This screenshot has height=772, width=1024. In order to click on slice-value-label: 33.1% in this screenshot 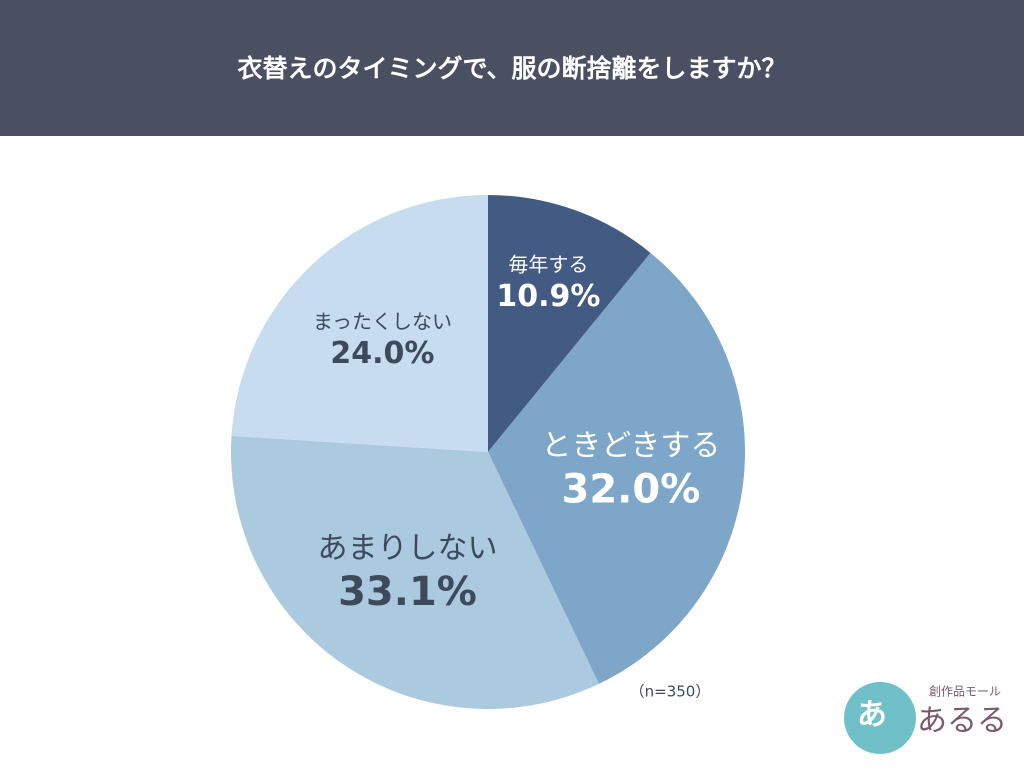, I will do `click(407, 592)`.